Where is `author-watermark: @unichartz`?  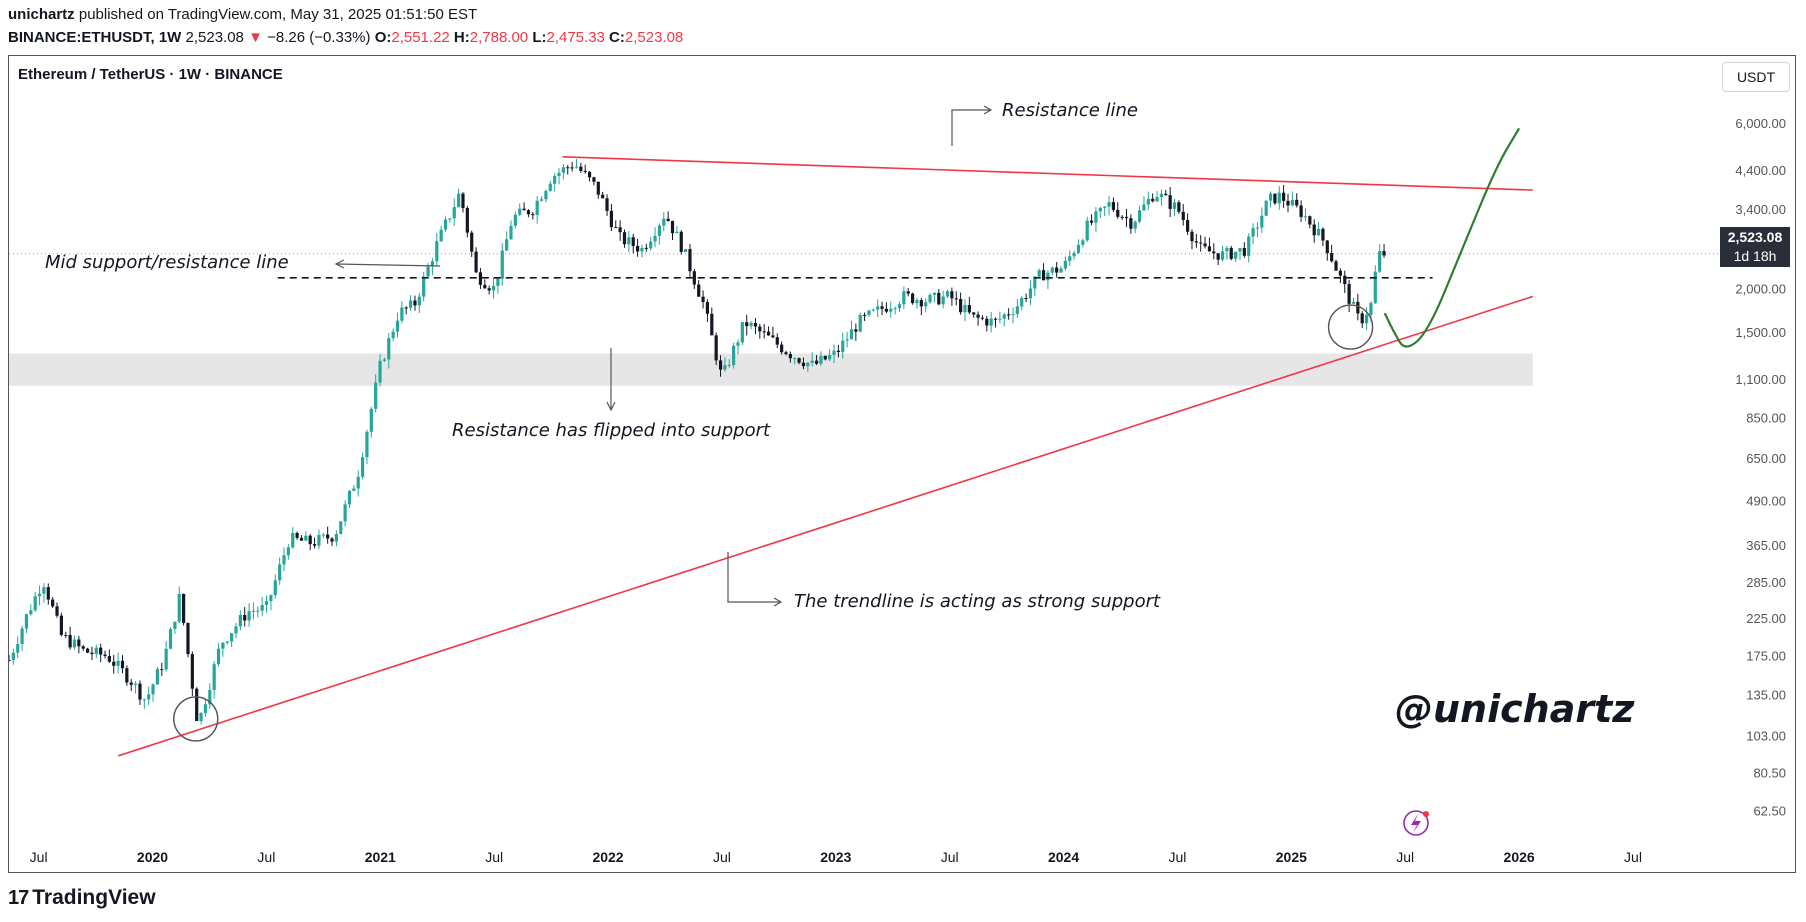 author-watermark: @unichartz is located at coordinates (1515, 709).